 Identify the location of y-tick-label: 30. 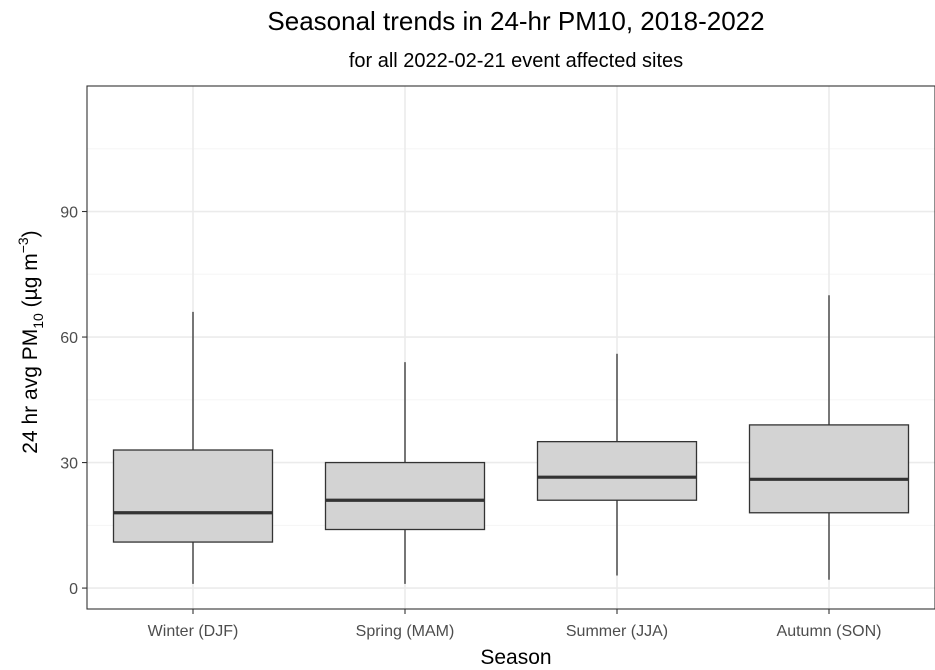
(69, 464).